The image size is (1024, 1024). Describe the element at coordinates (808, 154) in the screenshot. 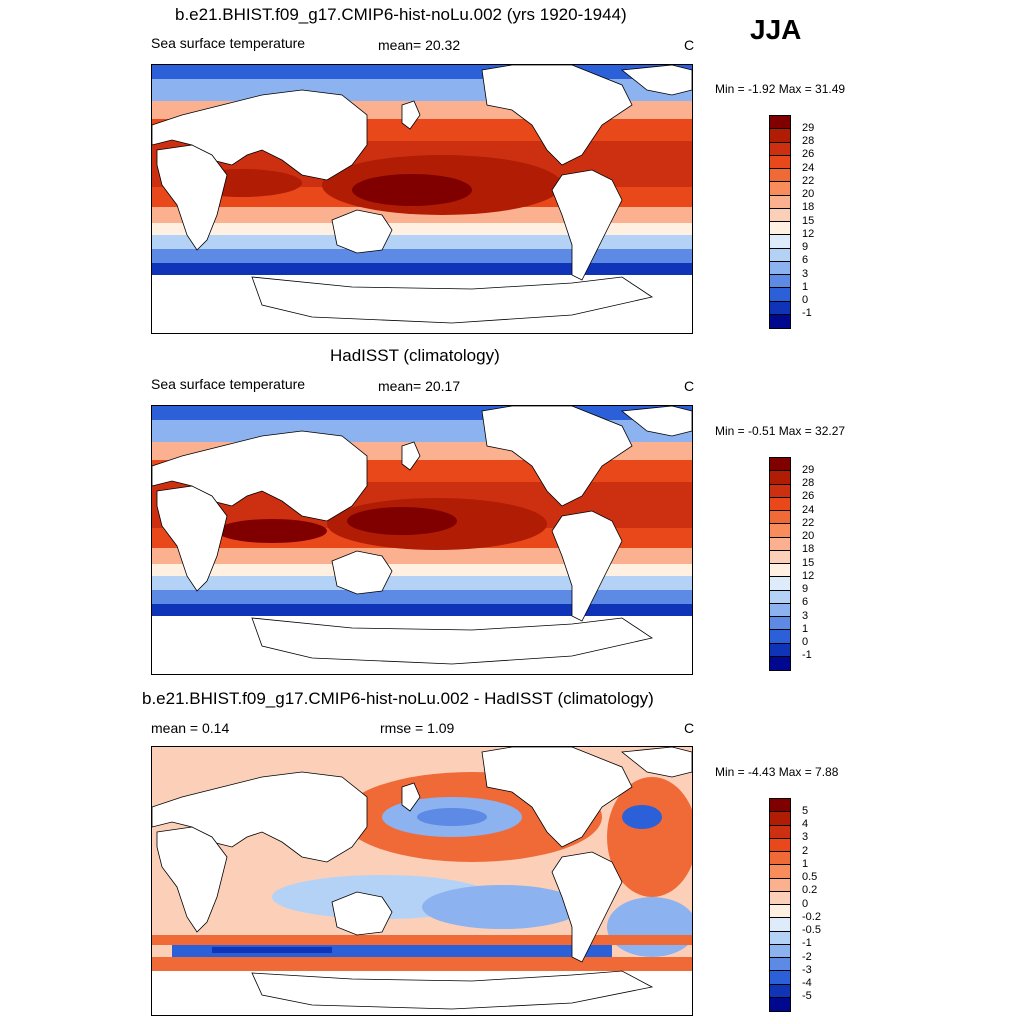

I see `panel-1-colorbar-label: 26` at that location.